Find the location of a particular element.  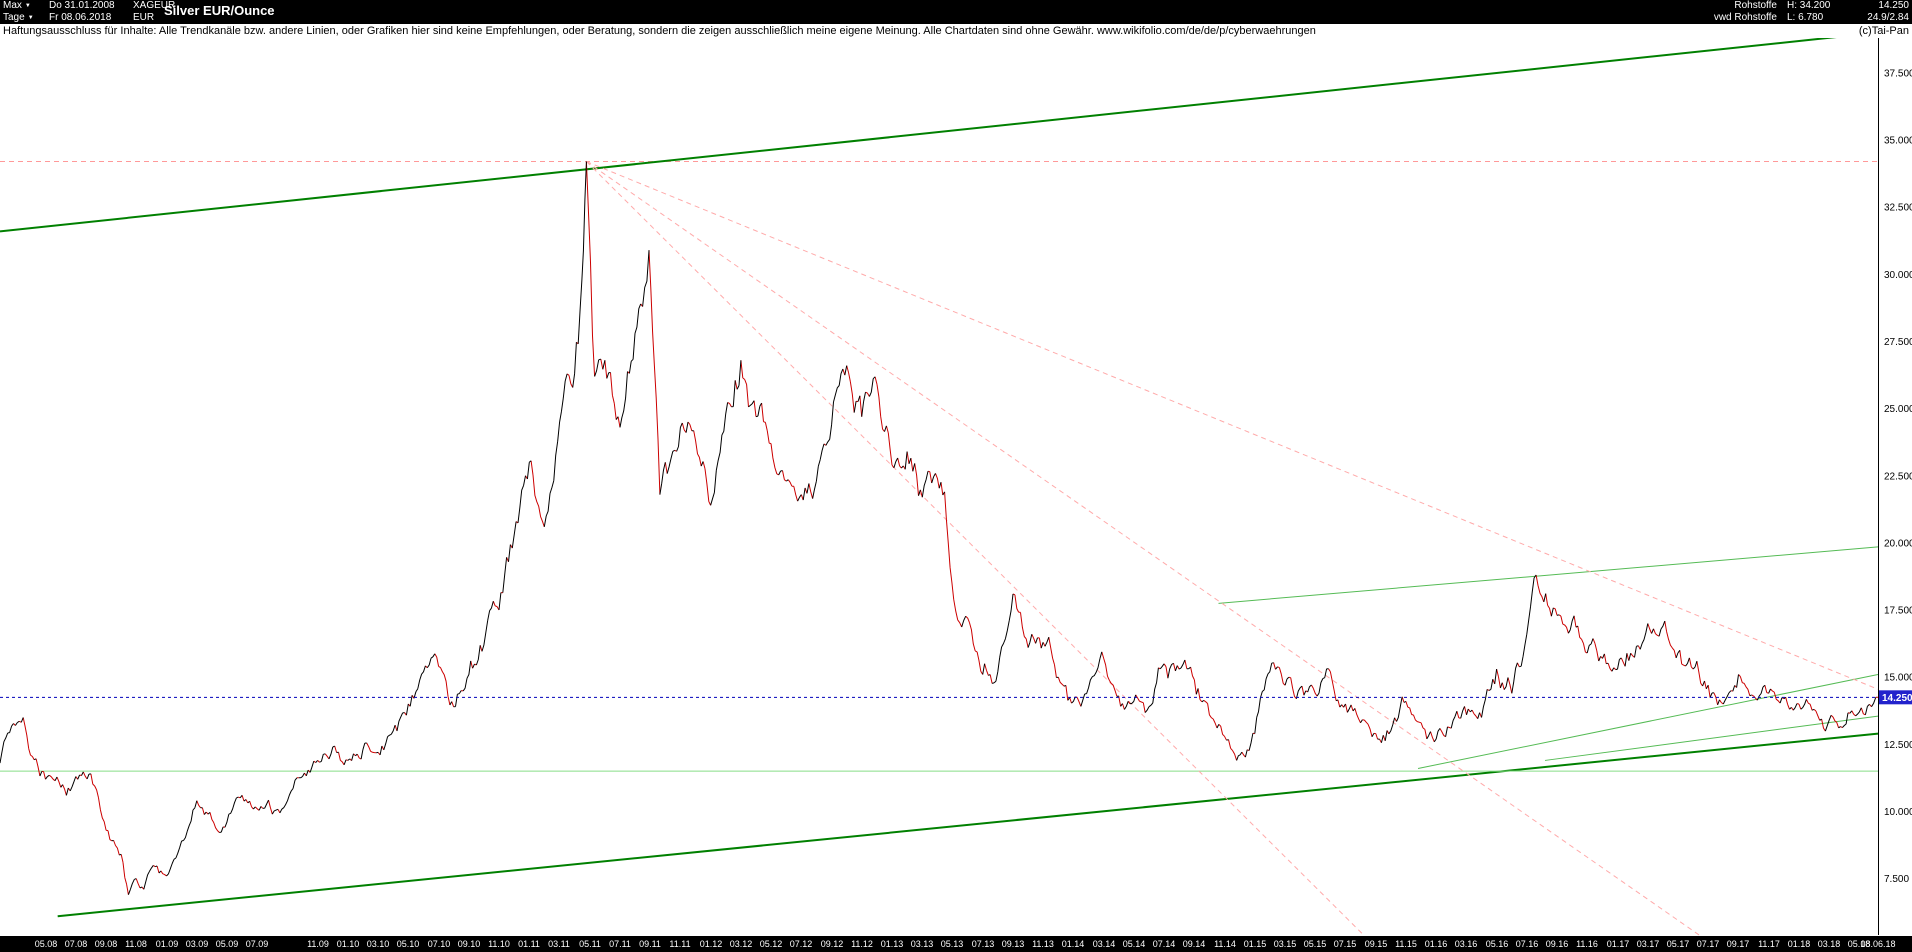

x-axis-label: 01.10 is located at coordinates (348, 944).